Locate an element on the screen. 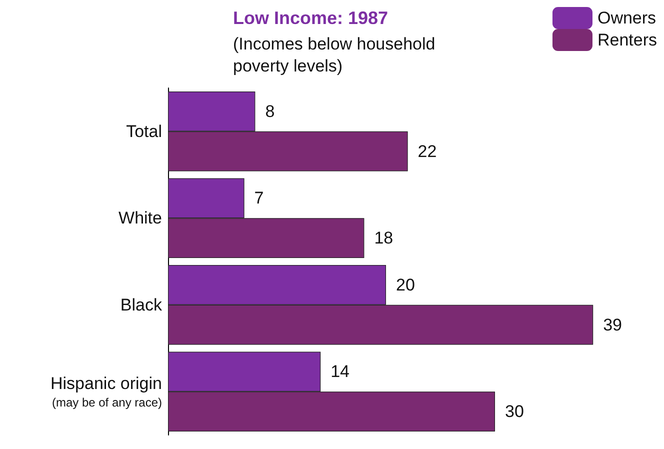 The width and height of the screenshot is (664, 449). data-label: 8 is located at coordinates (270, 111).